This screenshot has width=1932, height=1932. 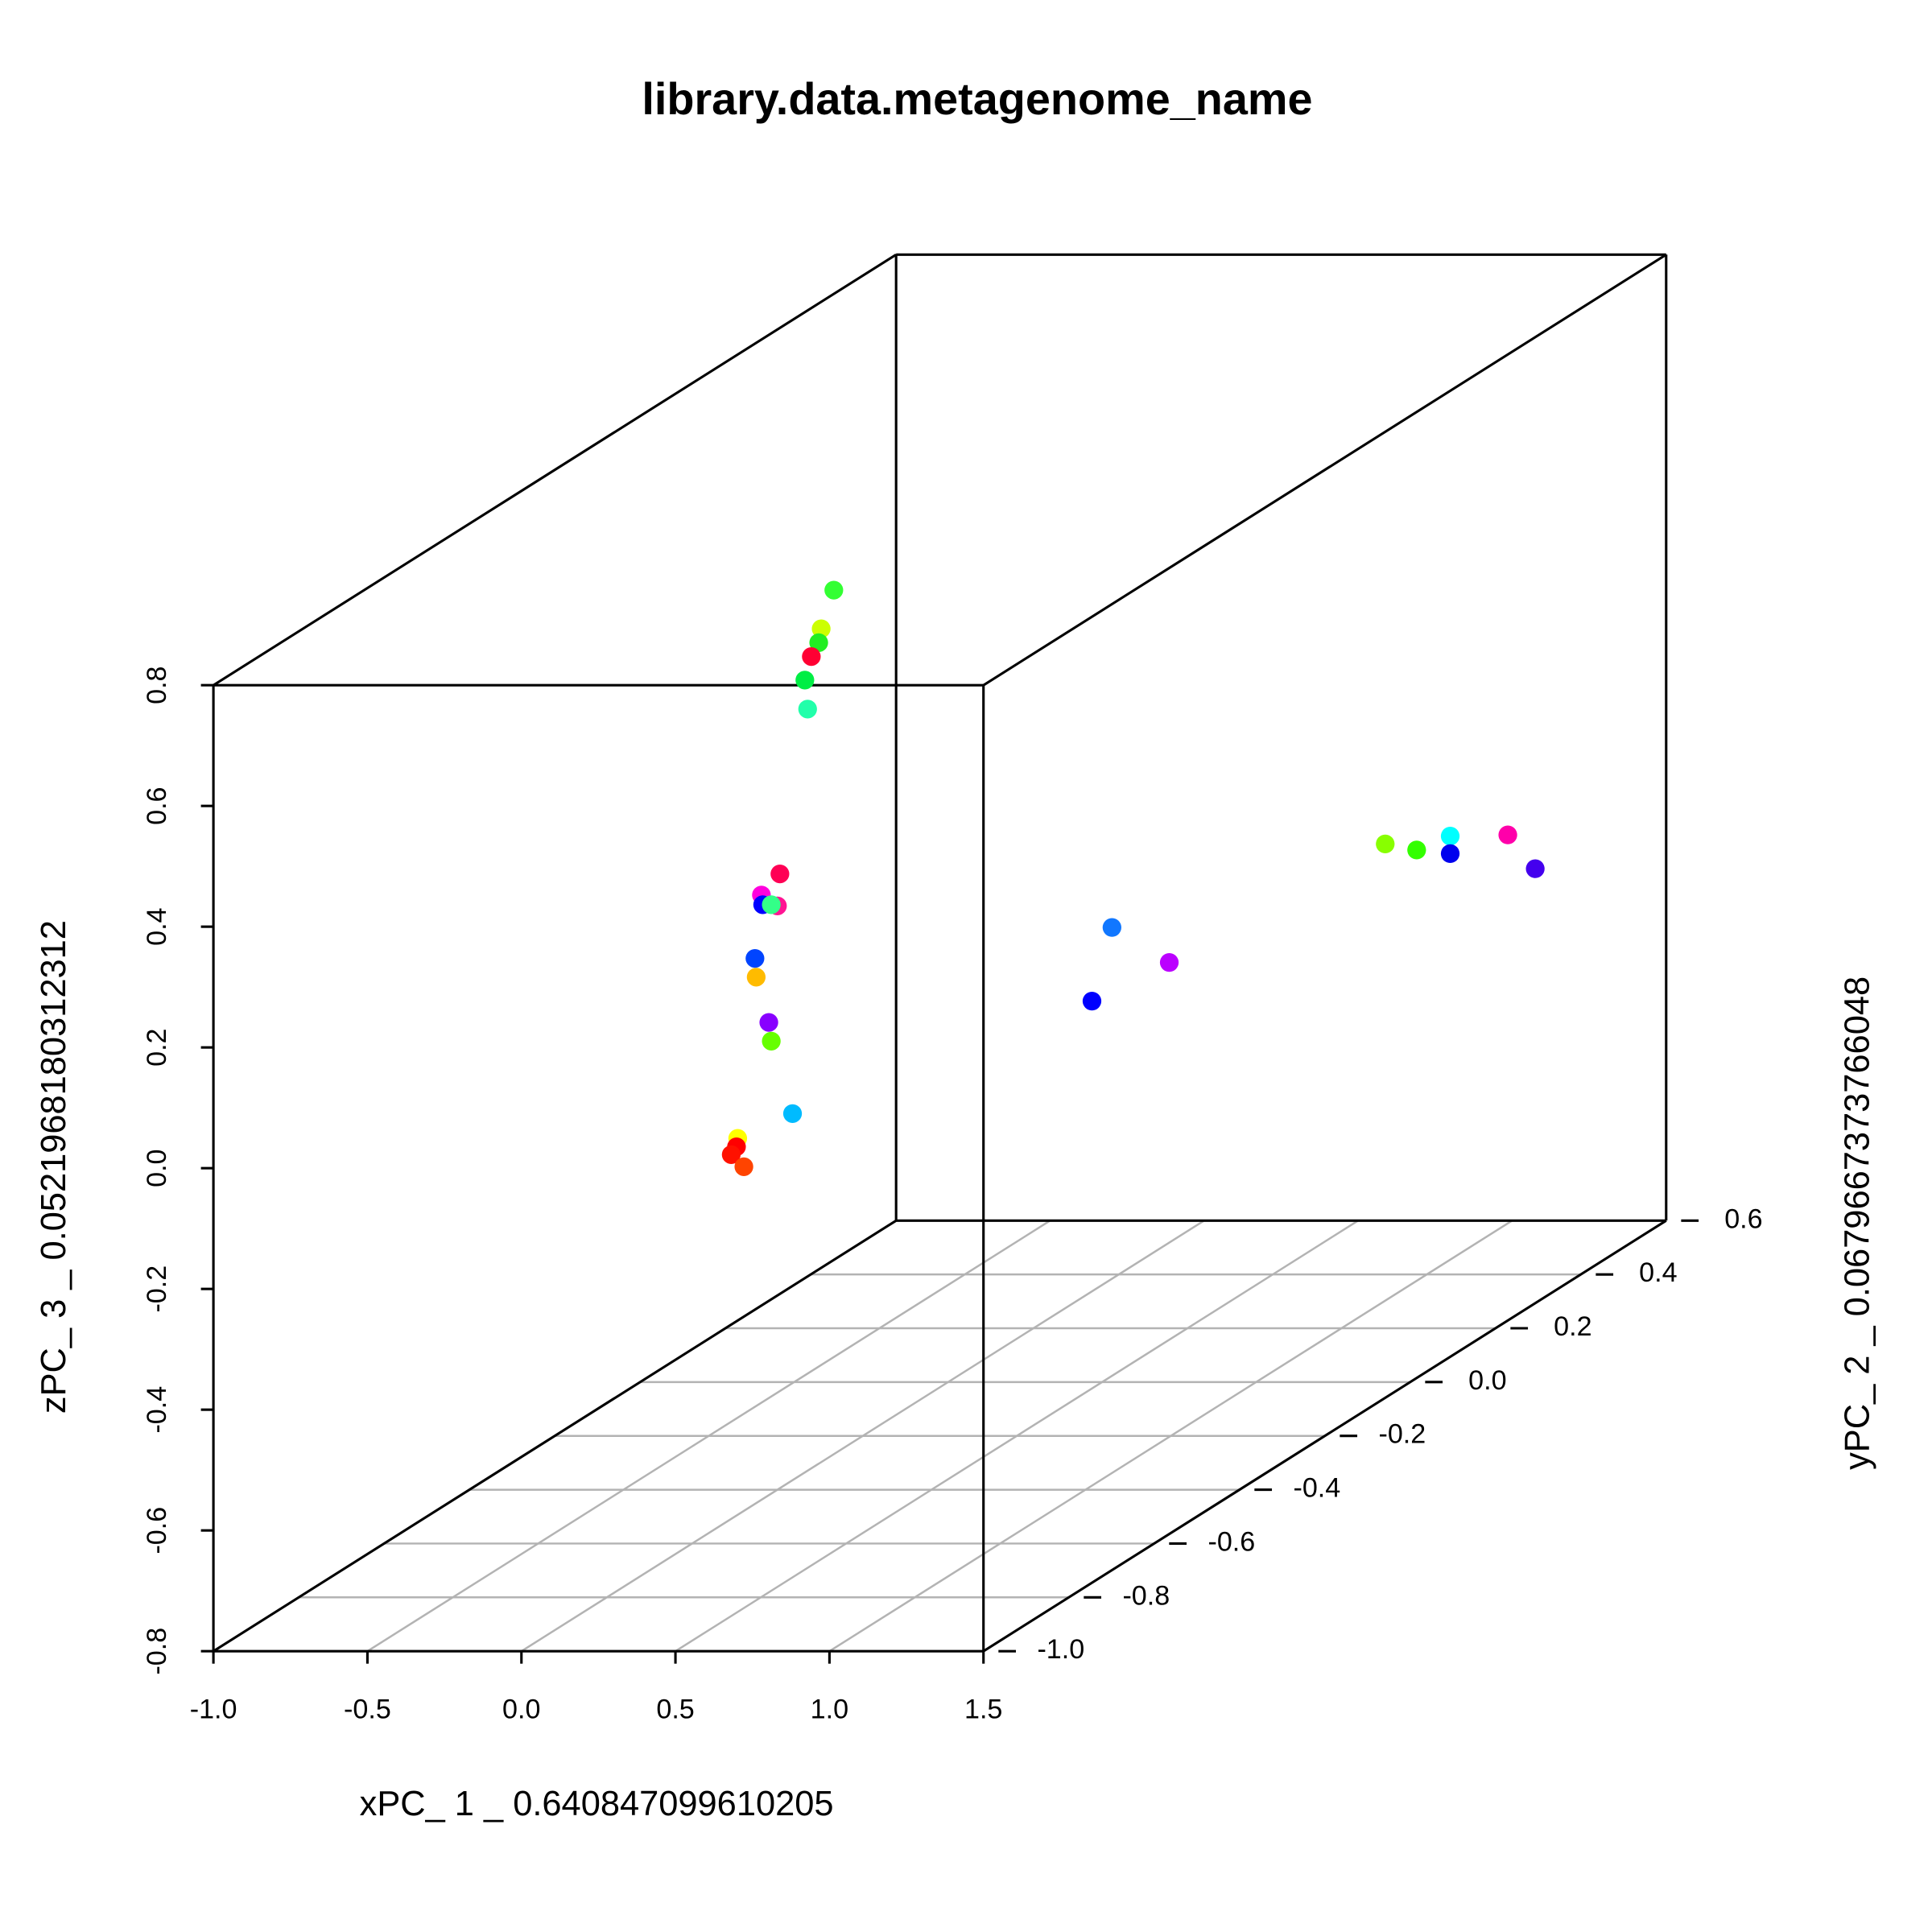 What do you see at coordinates (157, 685) in the screenshot?
I see `z-tick-label: 0.8` at bounding box center [157, 685].